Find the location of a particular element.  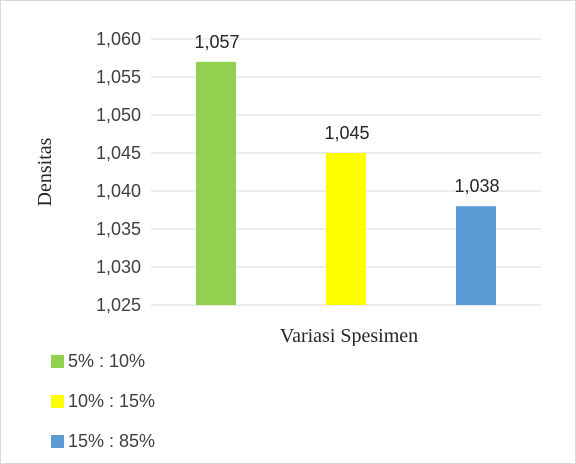

legend-item: 15% : 85% is located at coordinates (103, 441).